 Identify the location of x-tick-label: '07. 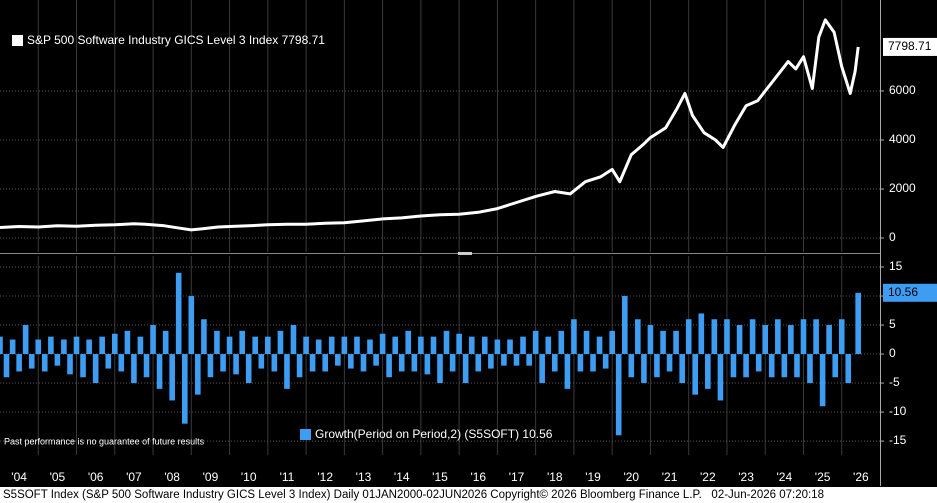
(134, 477).